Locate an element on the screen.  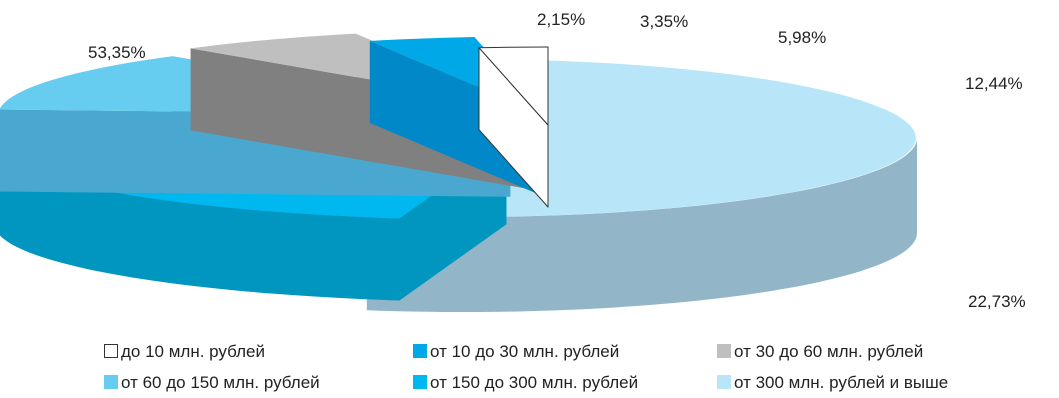
legend-item-over-300: от 300 млн. рублей и выше is located at coordinates (832, 383).